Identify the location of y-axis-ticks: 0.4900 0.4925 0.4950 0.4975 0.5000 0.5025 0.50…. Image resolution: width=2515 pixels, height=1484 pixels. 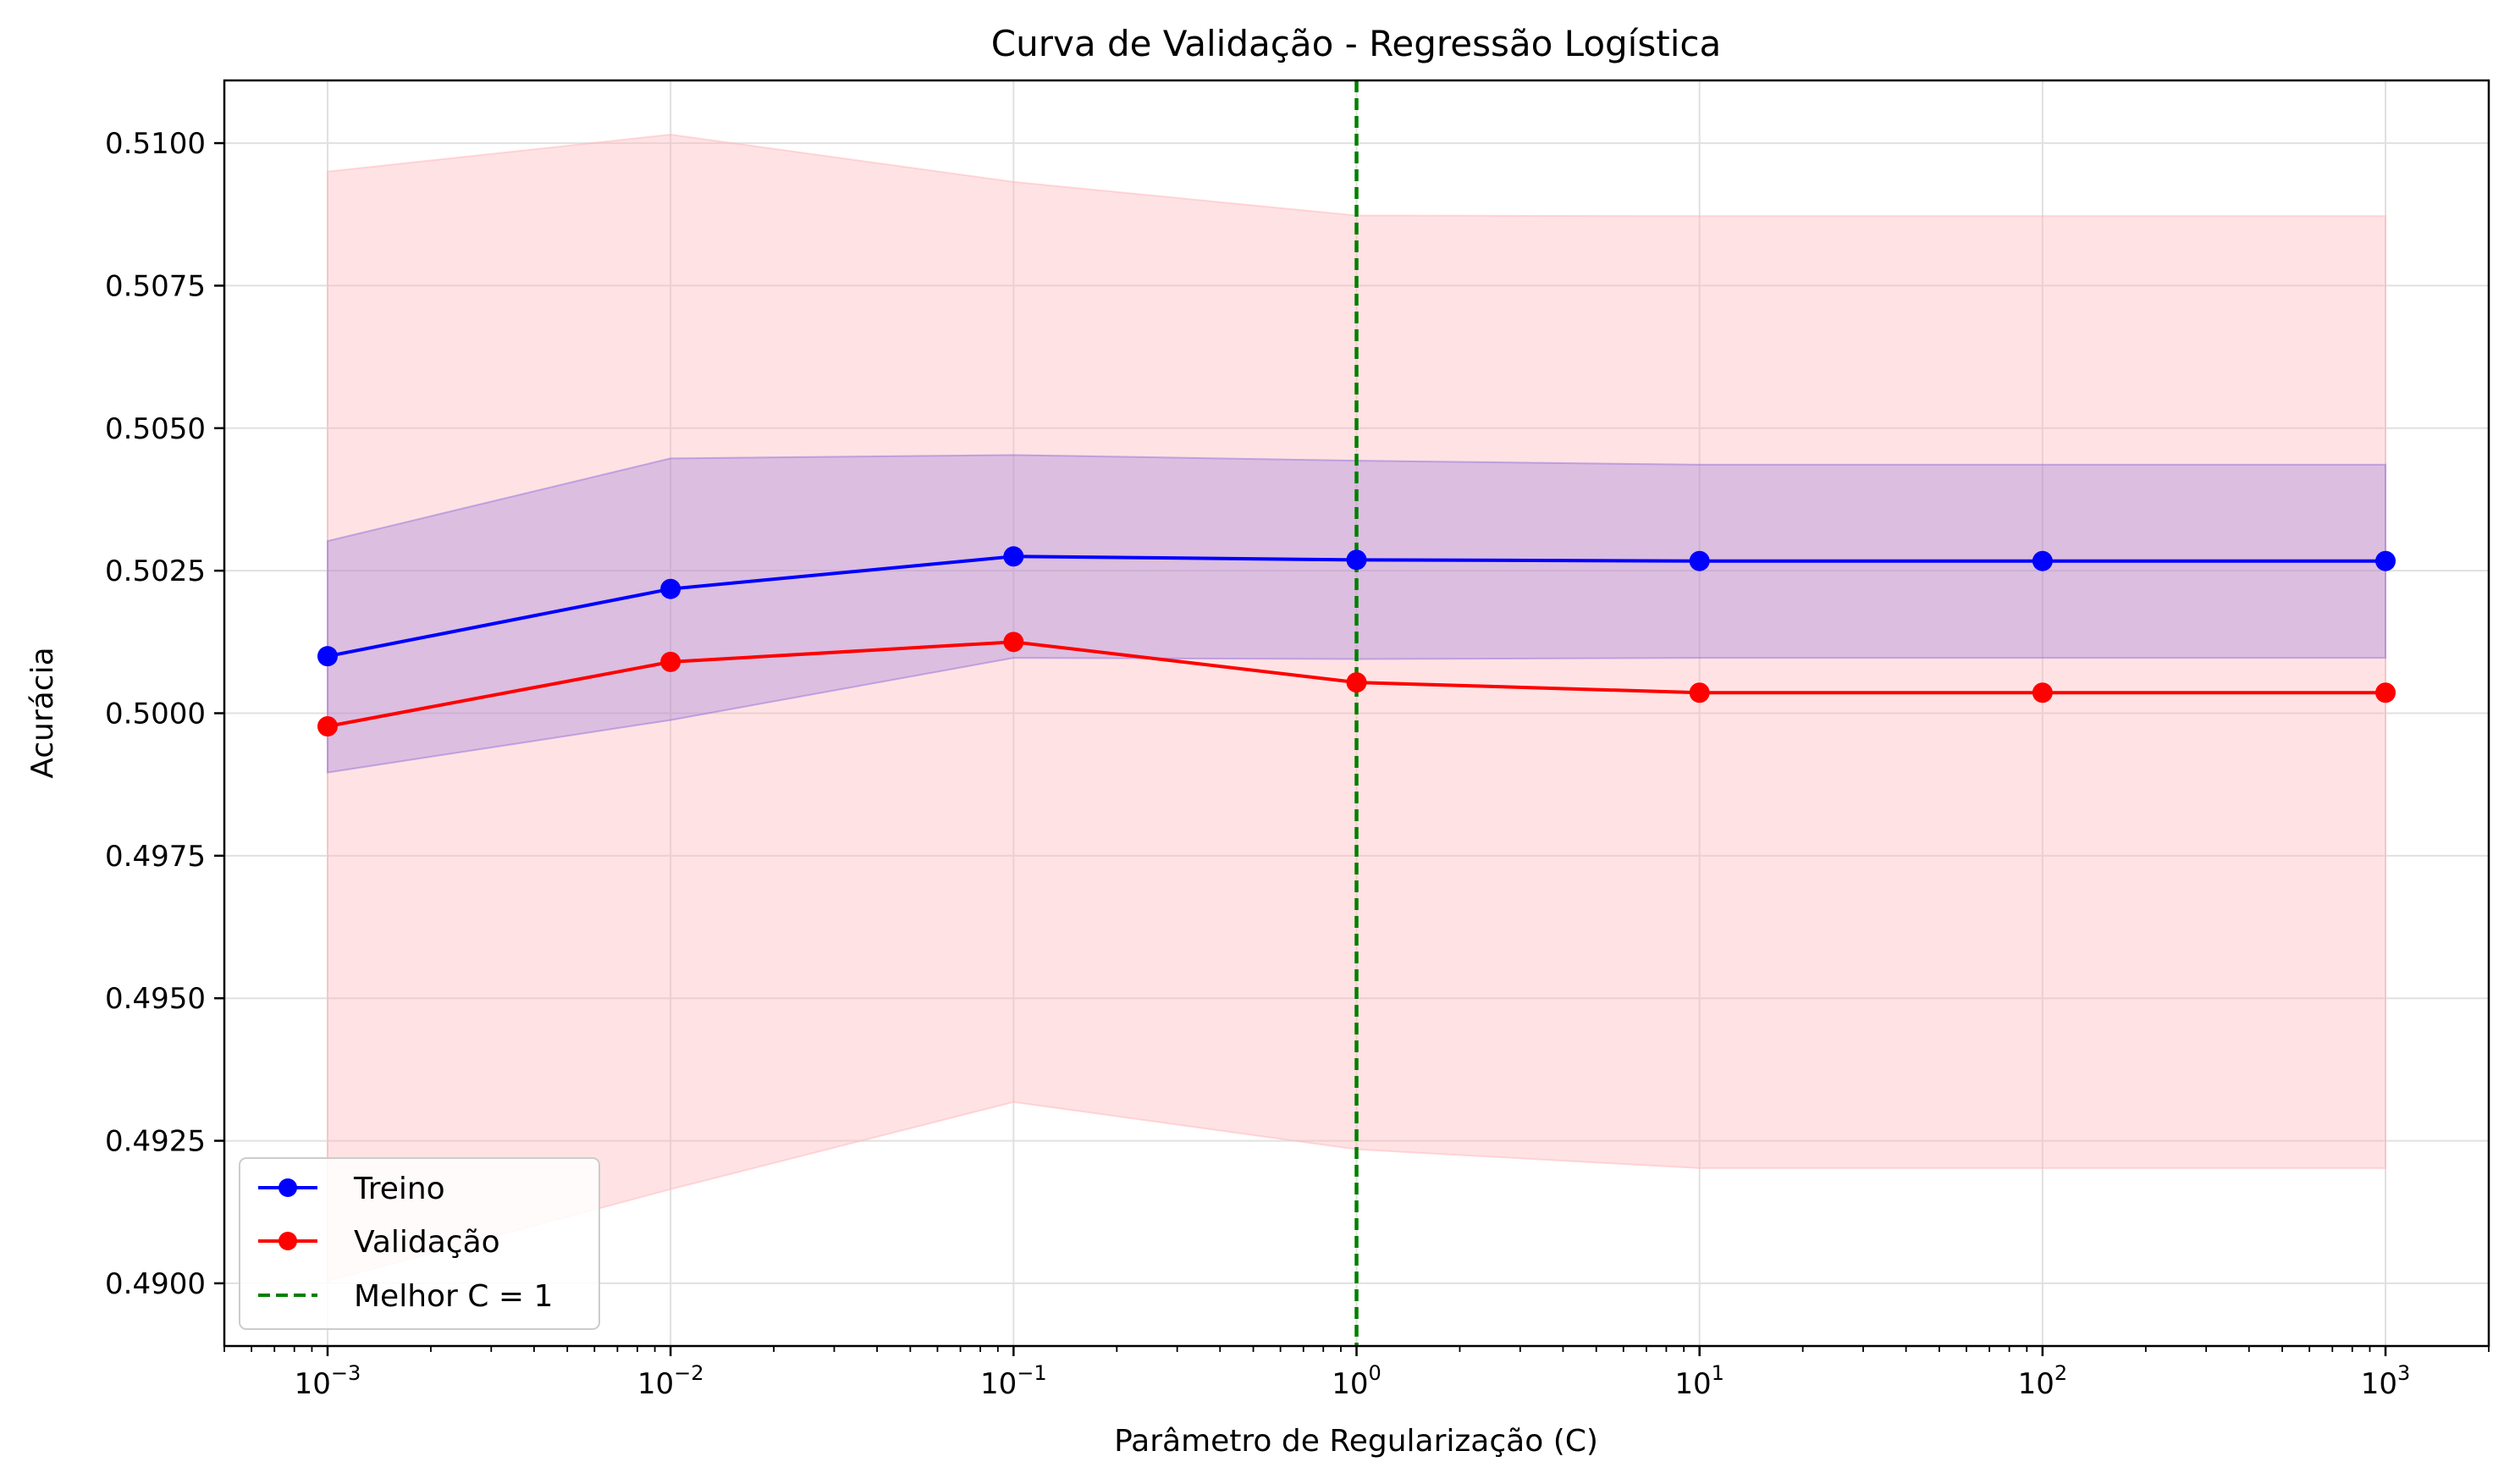
(164, 714).